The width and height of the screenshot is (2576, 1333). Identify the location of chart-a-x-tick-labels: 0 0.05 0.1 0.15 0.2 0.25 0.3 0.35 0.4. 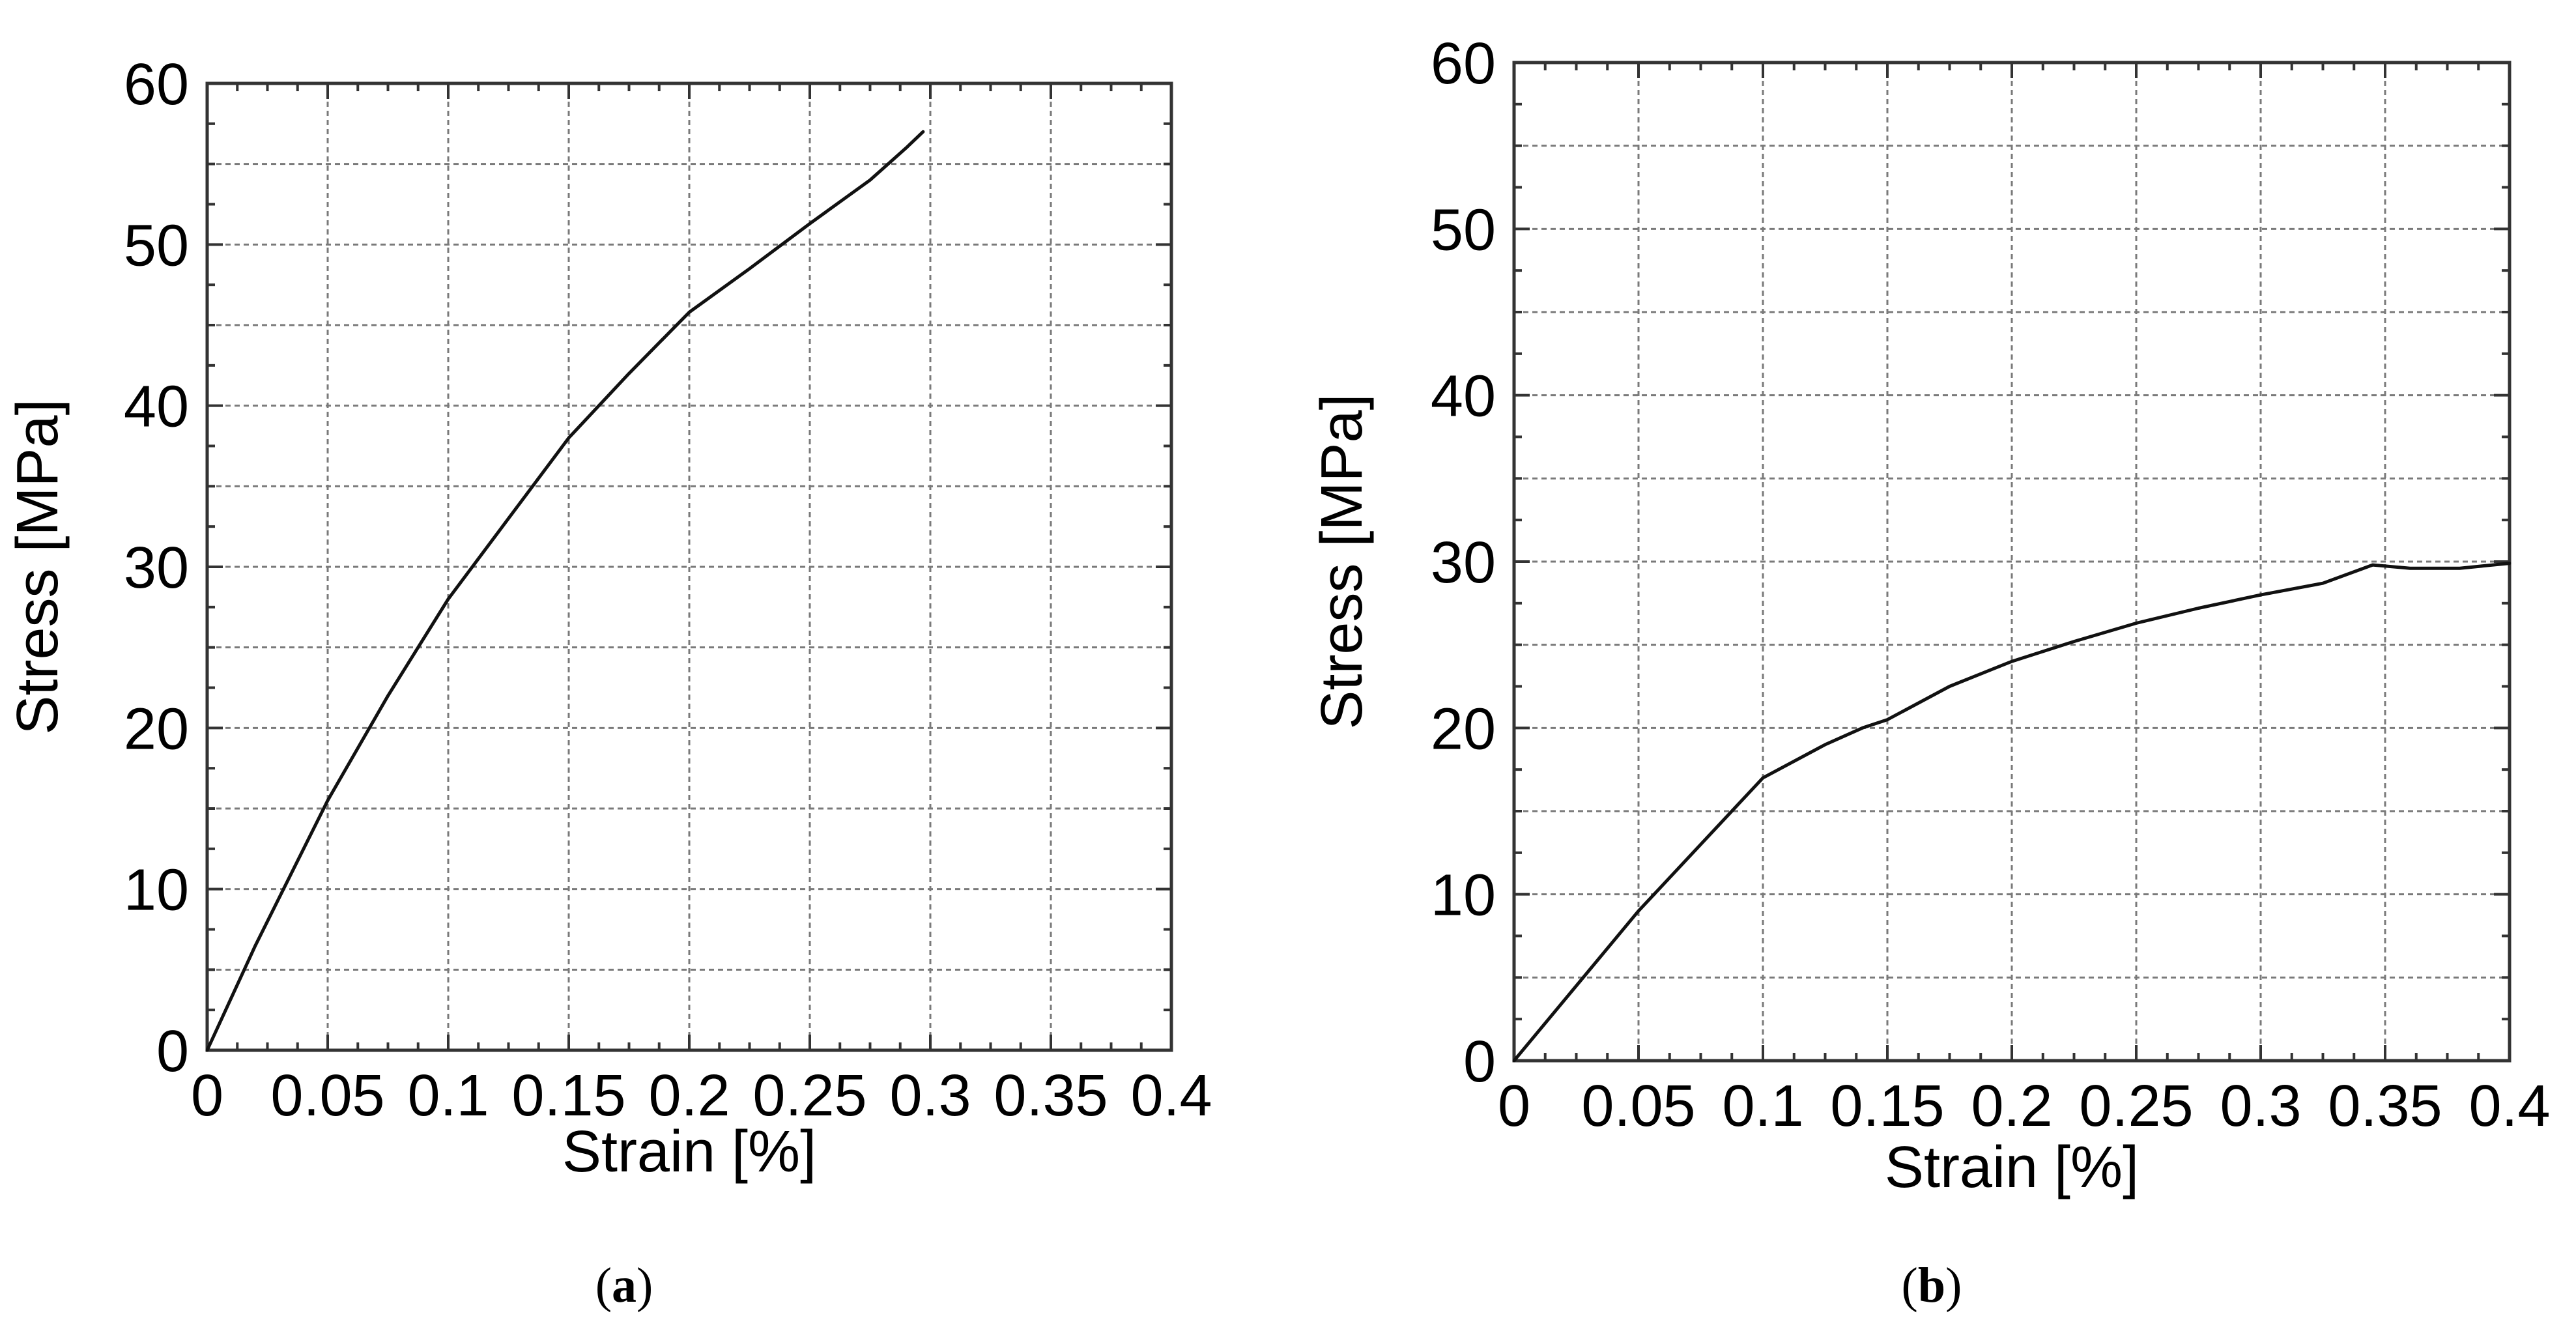
(701, 1095).